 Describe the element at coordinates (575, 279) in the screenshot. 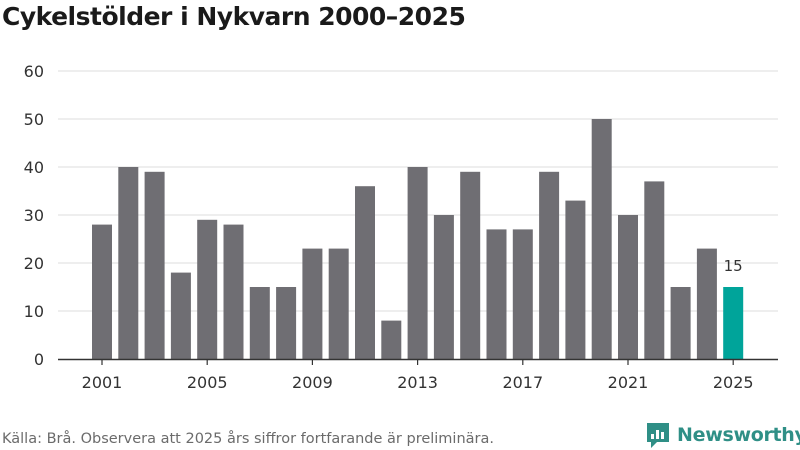

I see `bar-2019` at that location.